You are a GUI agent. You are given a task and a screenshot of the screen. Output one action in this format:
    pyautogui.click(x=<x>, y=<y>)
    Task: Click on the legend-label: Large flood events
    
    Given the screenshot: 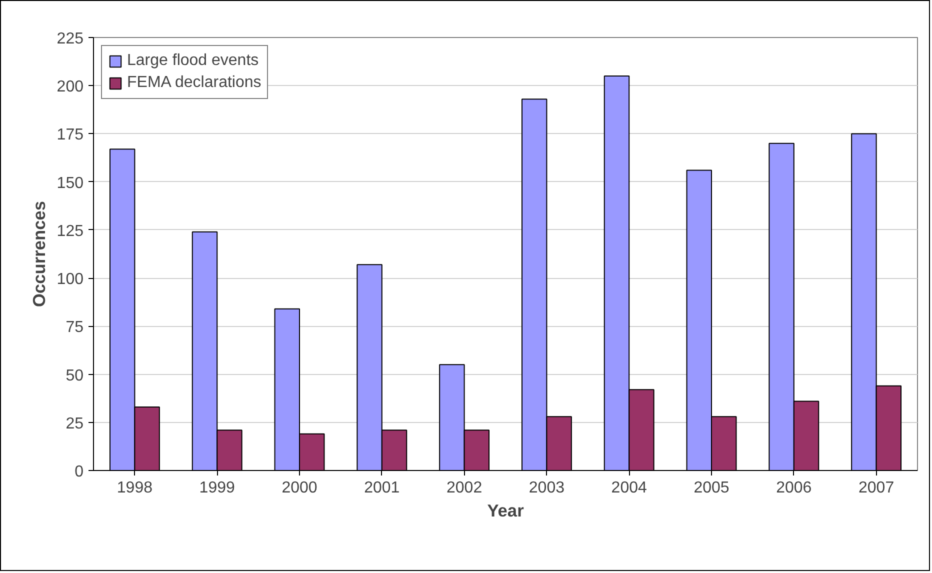 What is the action you would take?
    pyautogui.click(x=193, y=61)
    